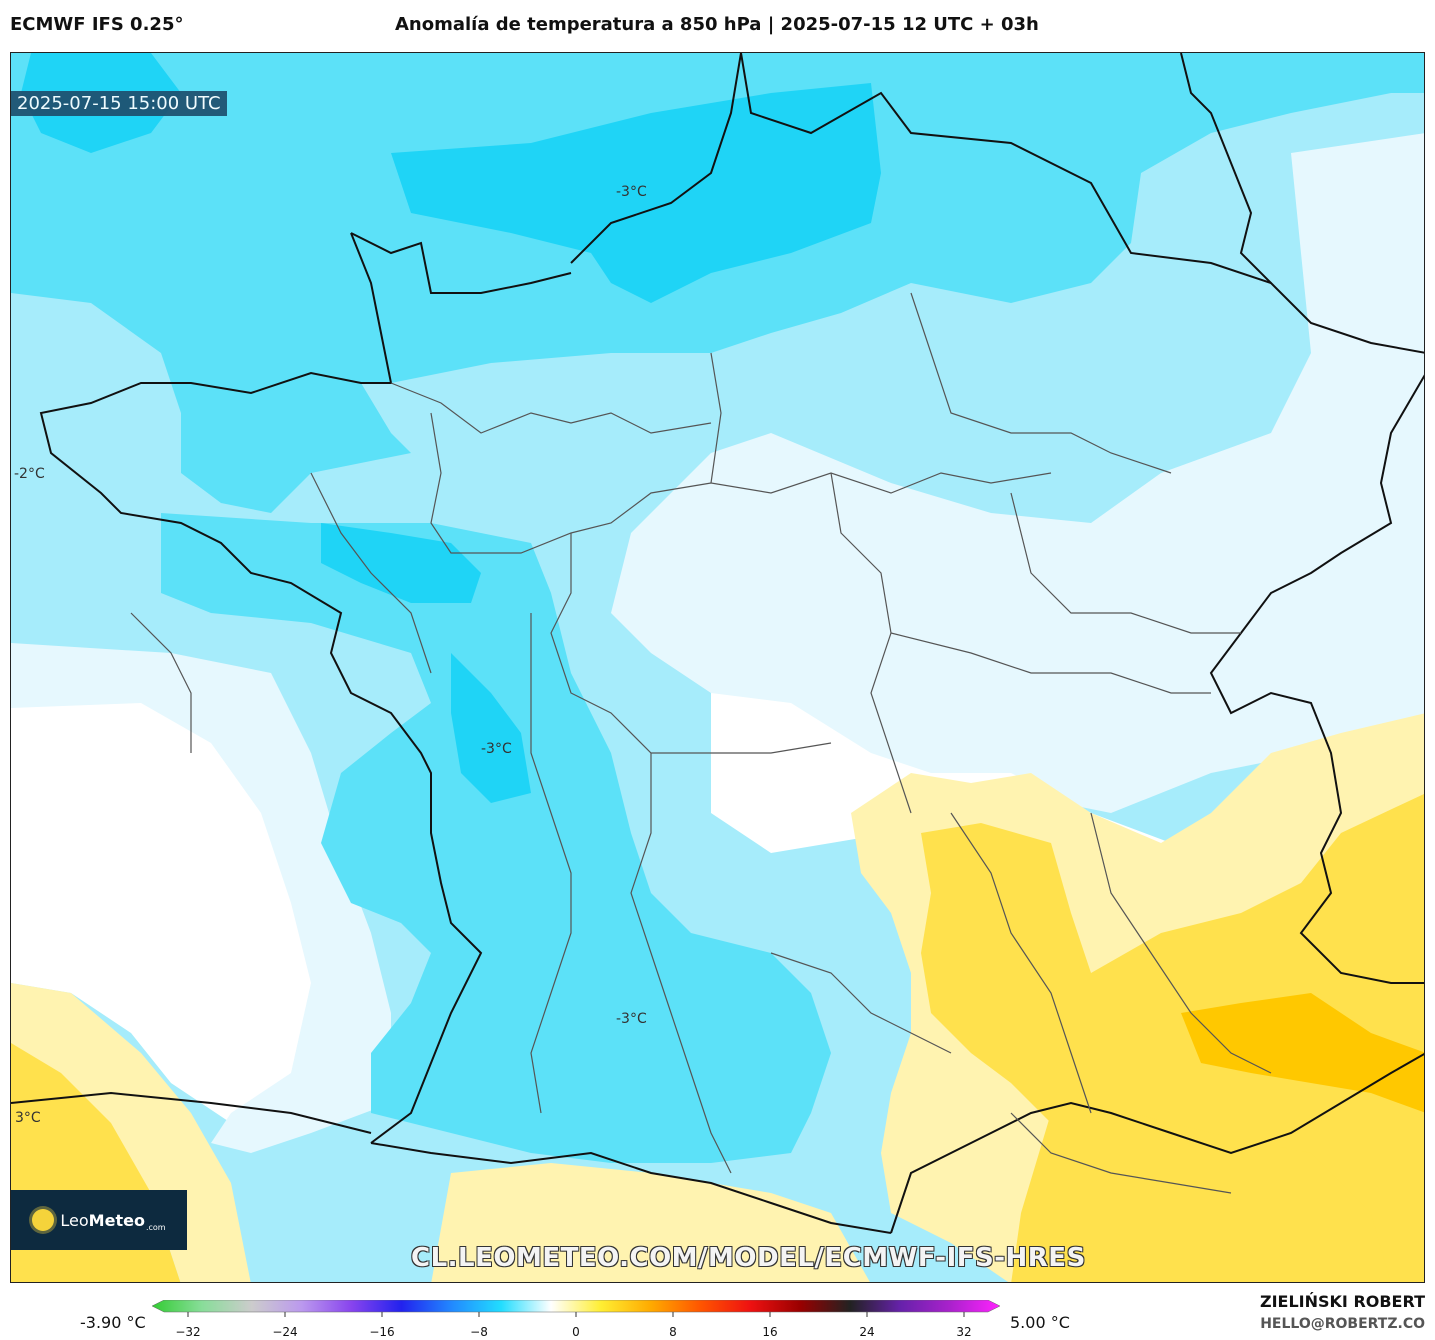 This screenshot has height=1340, width=1435. Describe the element at coordinates (770, 1332) in the screenshot. I see `colorbar-tick-label: 16` at that location.